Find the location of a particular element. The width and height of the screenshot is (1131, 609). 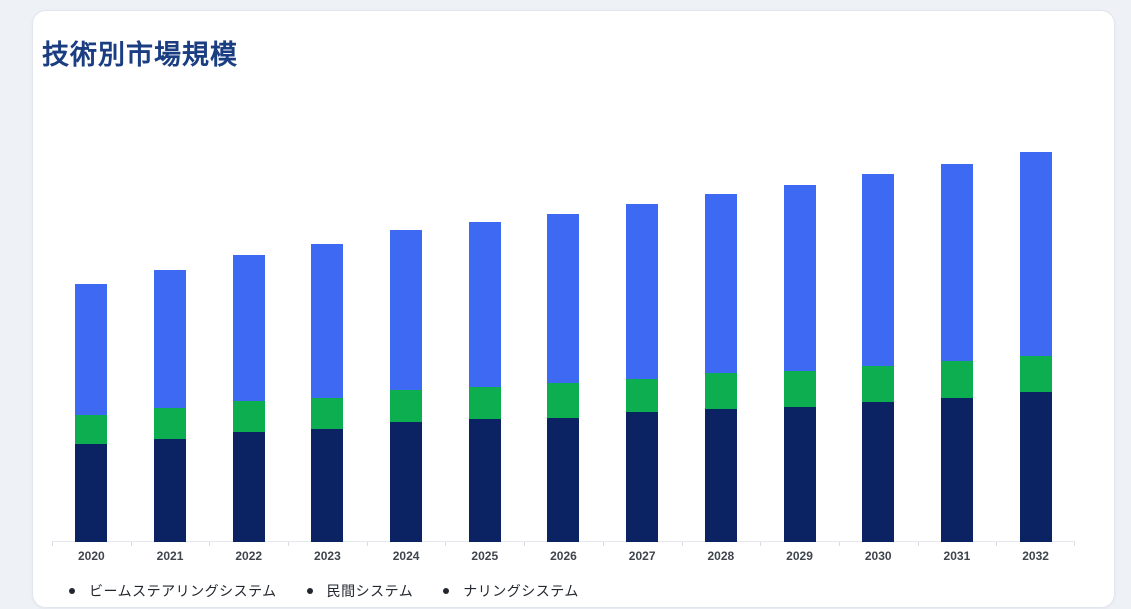

stacked-bar-2026 is located at coordinates (563, 378).